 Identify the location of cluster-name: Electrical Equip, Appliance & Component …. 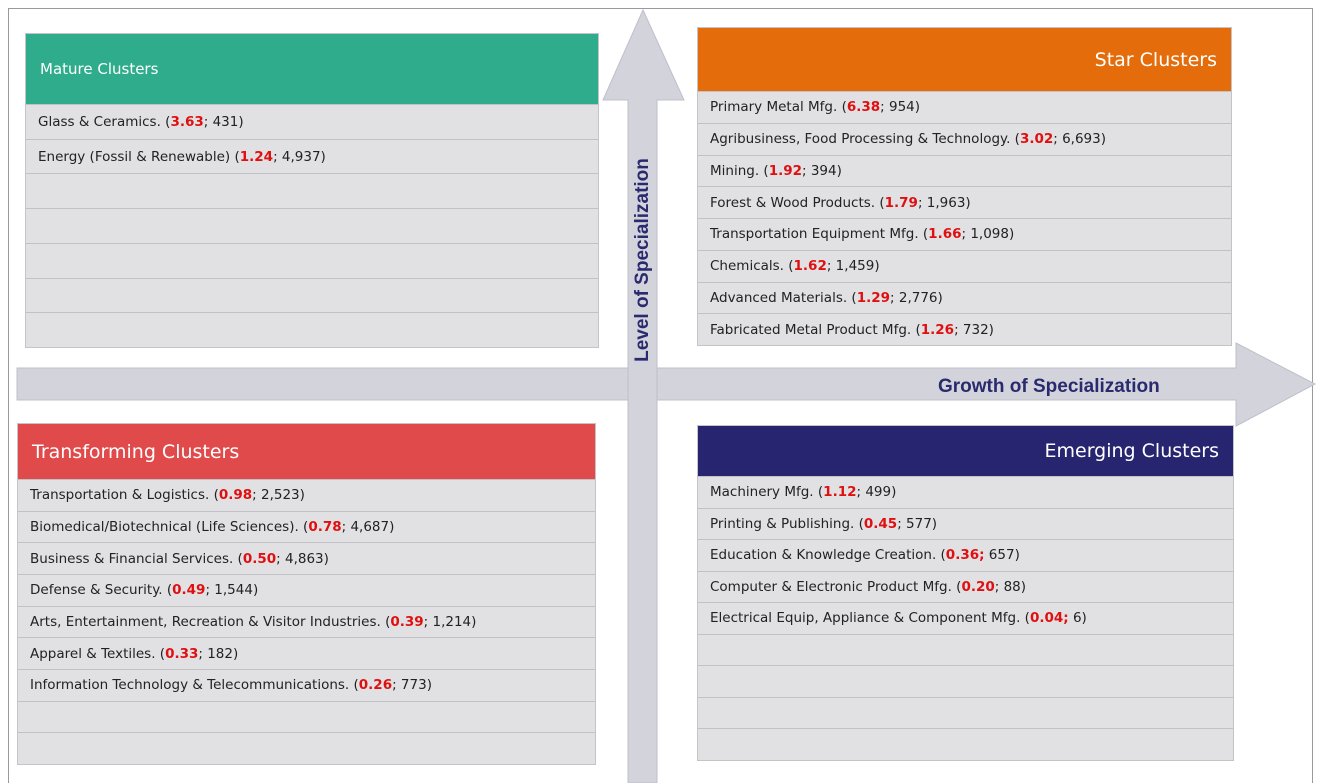
(870, 618).